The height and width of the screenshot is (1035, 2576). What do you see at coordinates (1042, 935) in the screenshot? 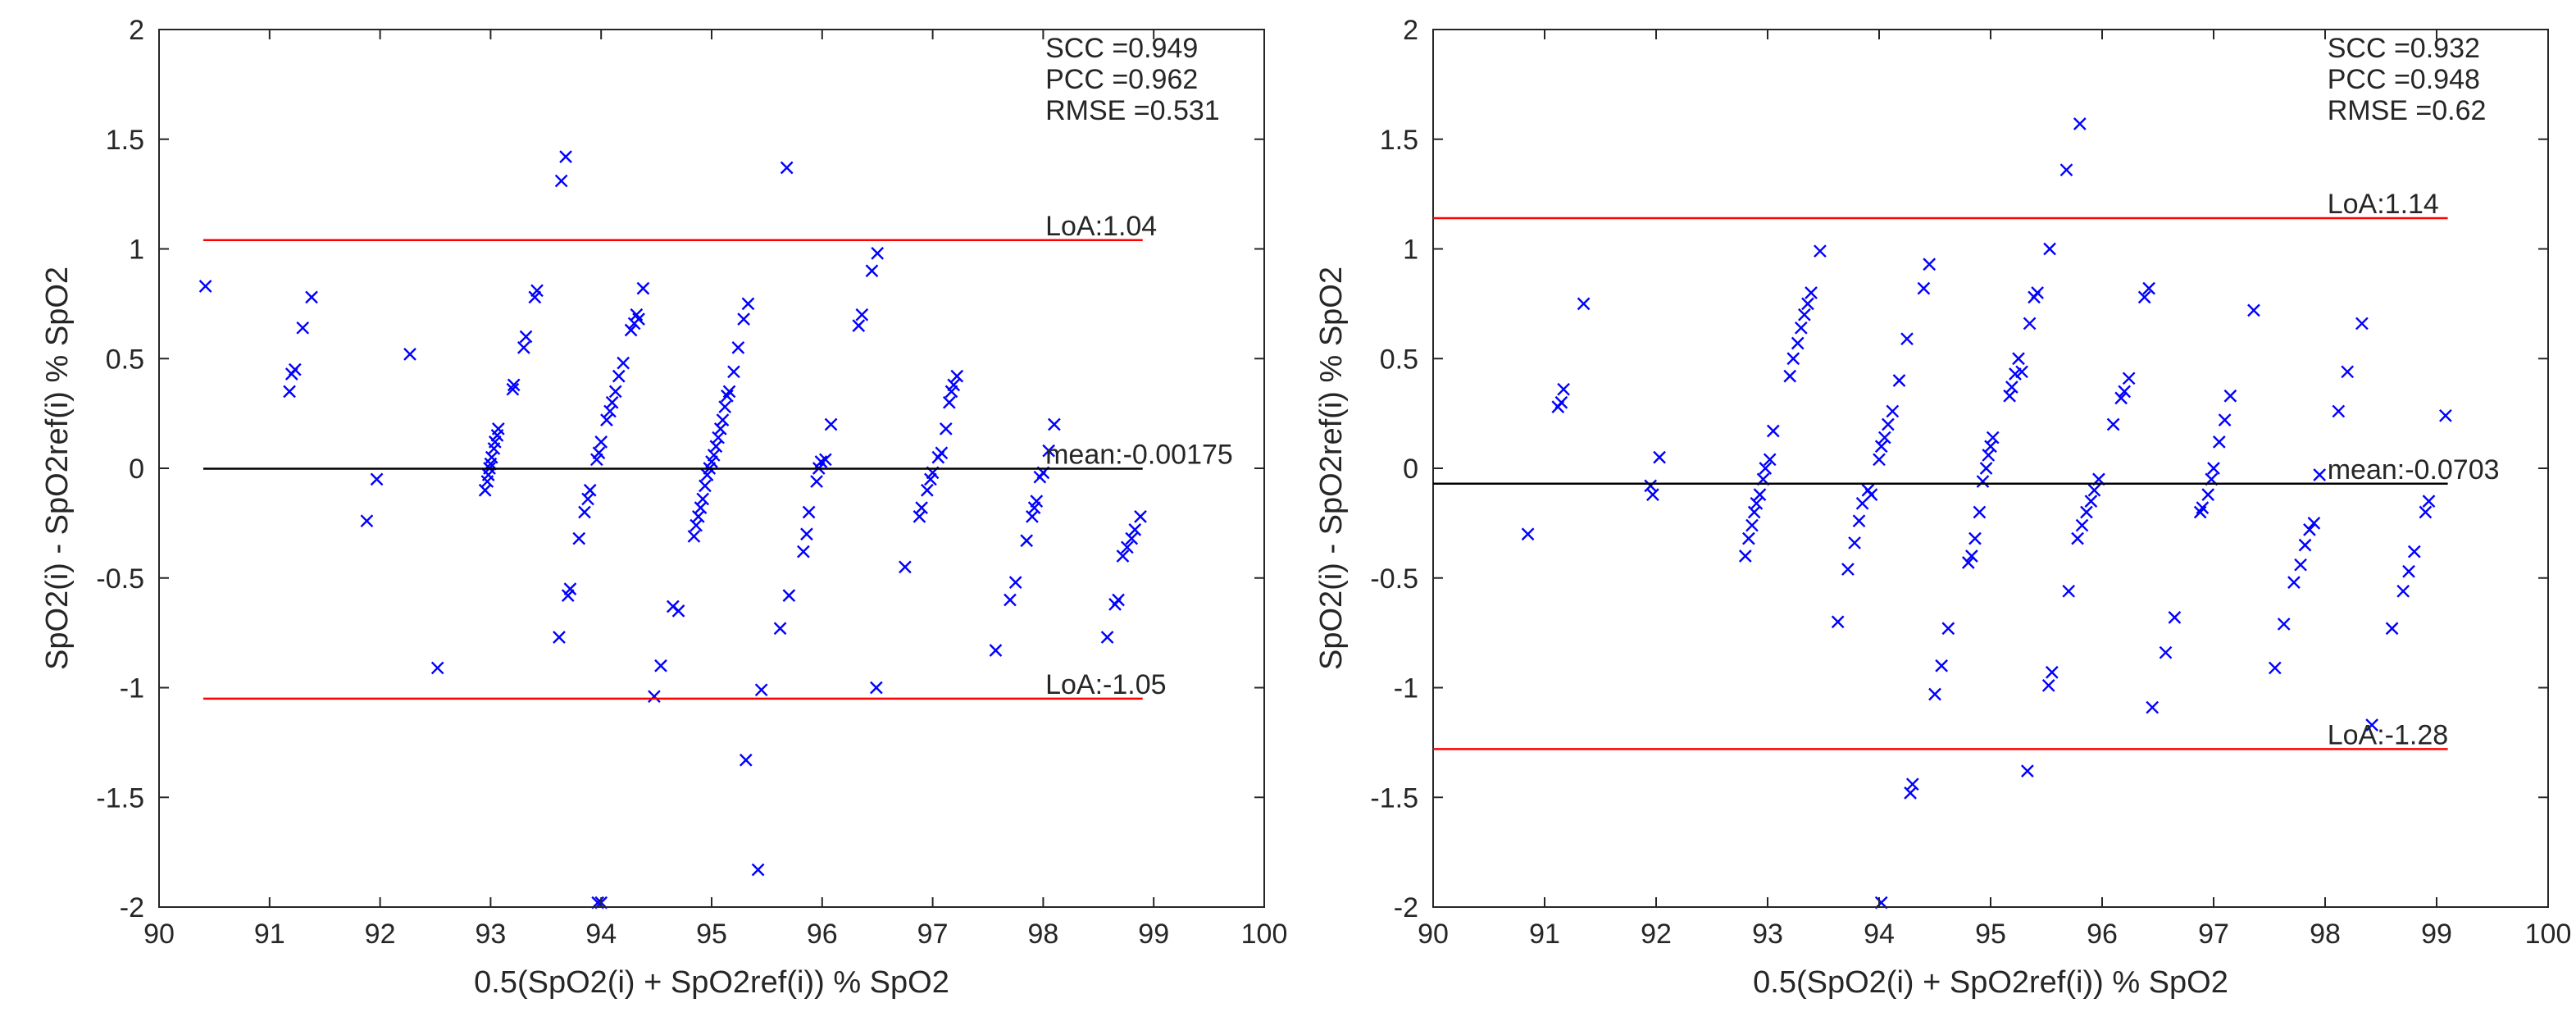
I see `left-x-tick-label: 98` at bounding box center [1042, 935].